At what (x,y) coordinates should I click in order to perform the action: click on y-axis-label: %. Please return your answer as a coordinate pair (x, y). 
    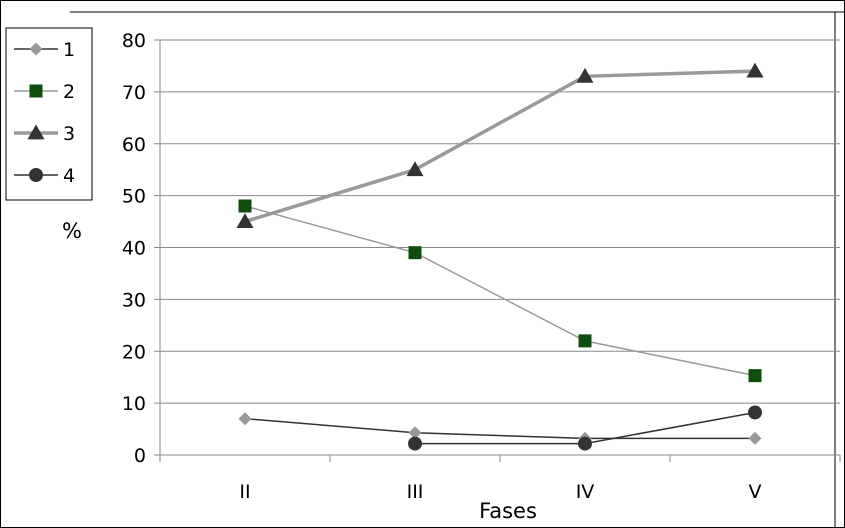
    Looking at the image, I should click on (72, 231).